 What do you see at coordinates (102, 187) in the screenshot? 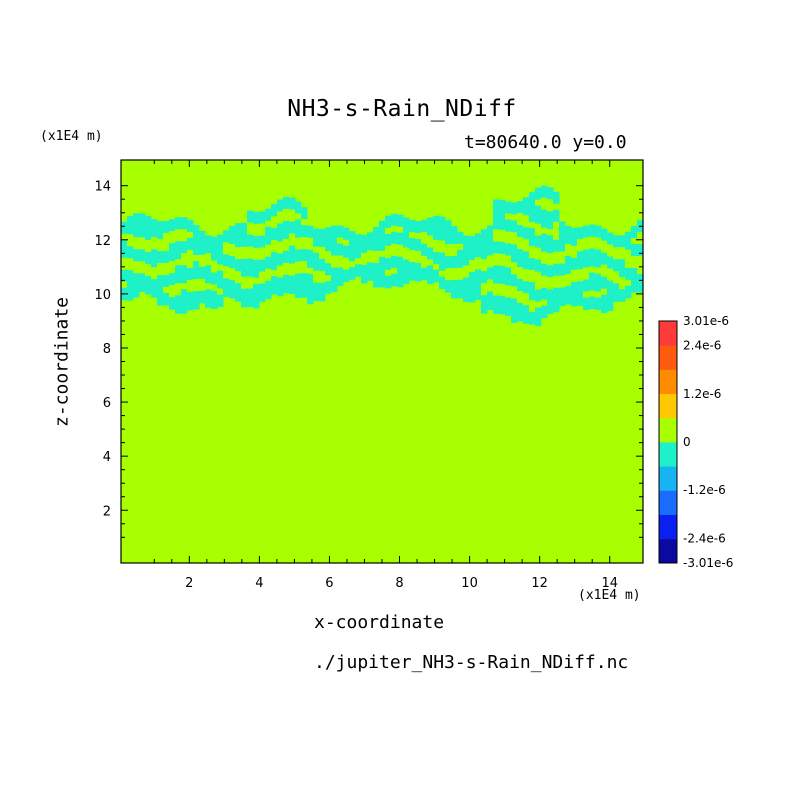
I see `y-tick-label: 14` at bounding box center [102, 187].